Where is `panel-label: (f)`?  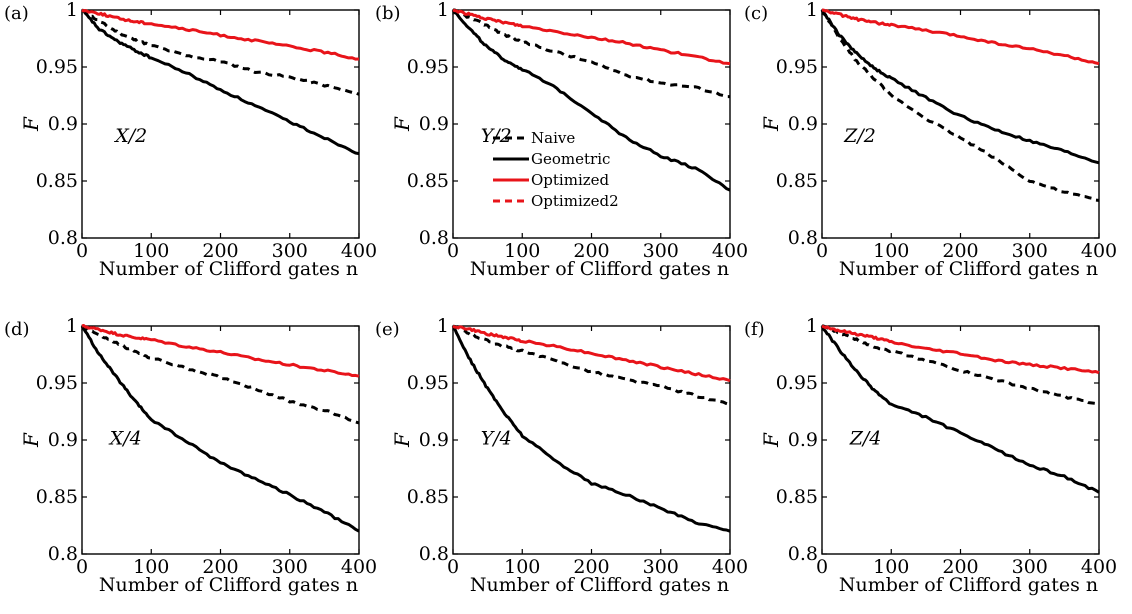
panel-label: (f) is located at coordinates (754, 329).